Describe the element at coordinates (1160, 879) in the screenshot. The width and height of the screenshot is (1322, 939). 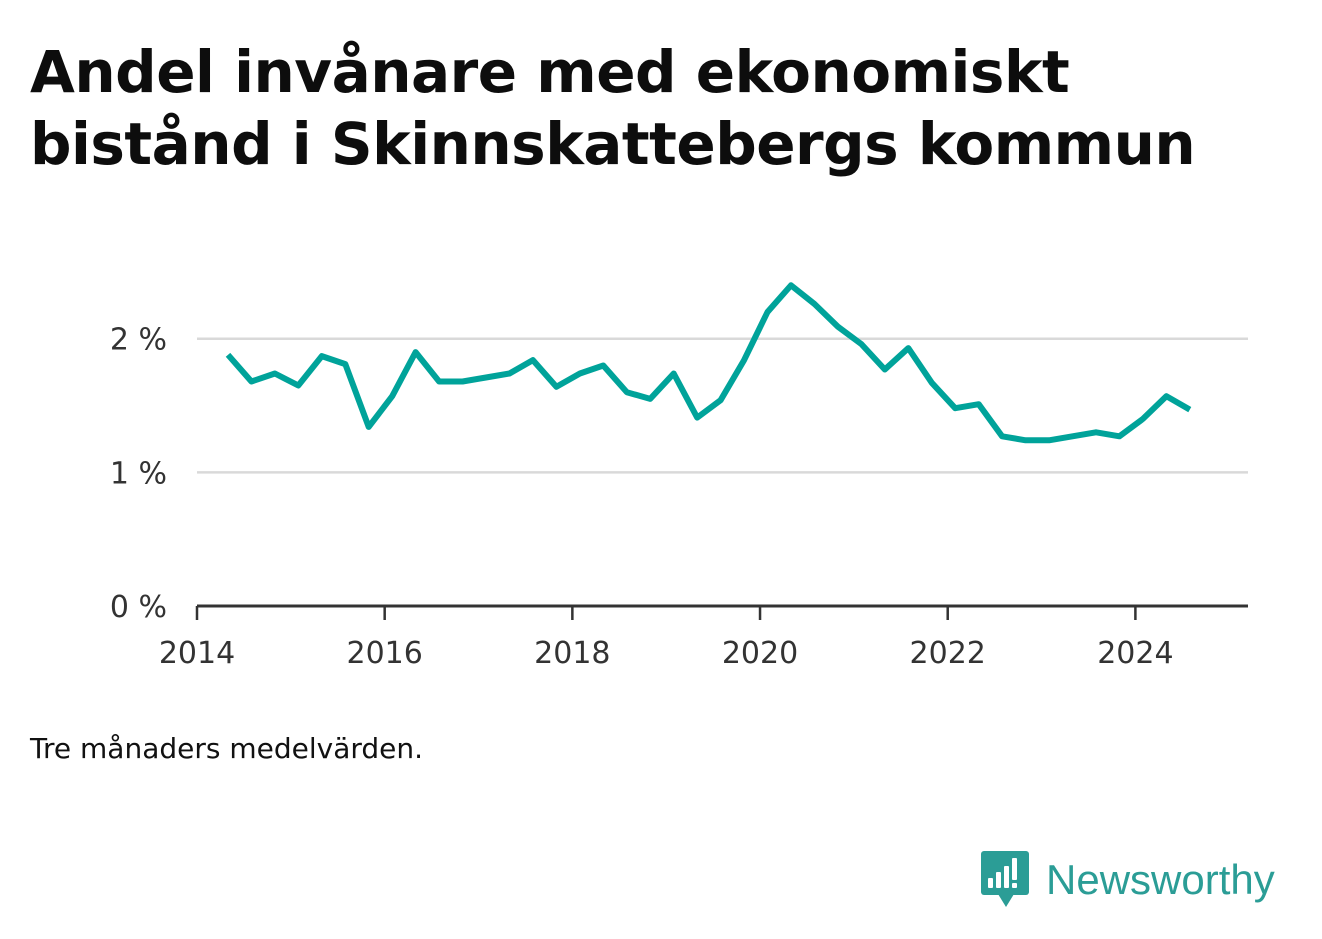
I see `brand-name: Newsworthy` at that location.